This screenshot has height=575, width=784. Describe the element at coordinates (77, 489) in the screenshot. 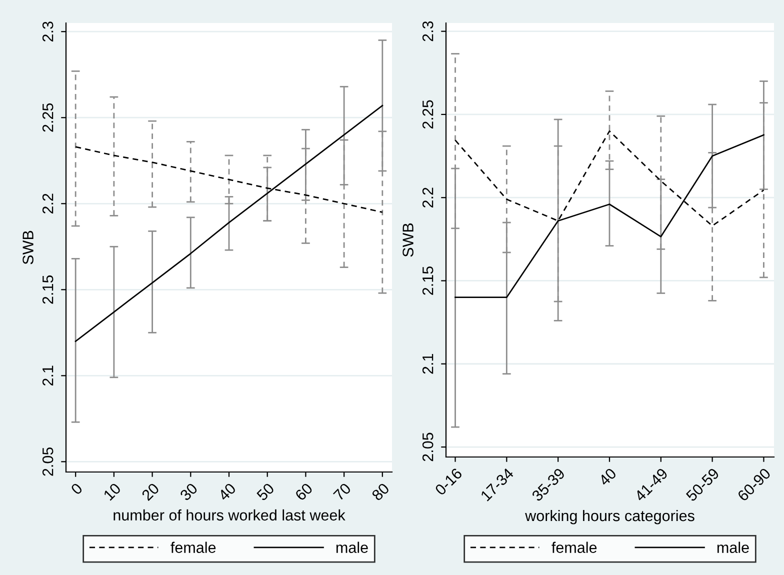

I see `x-tick-label: 0` at that location.